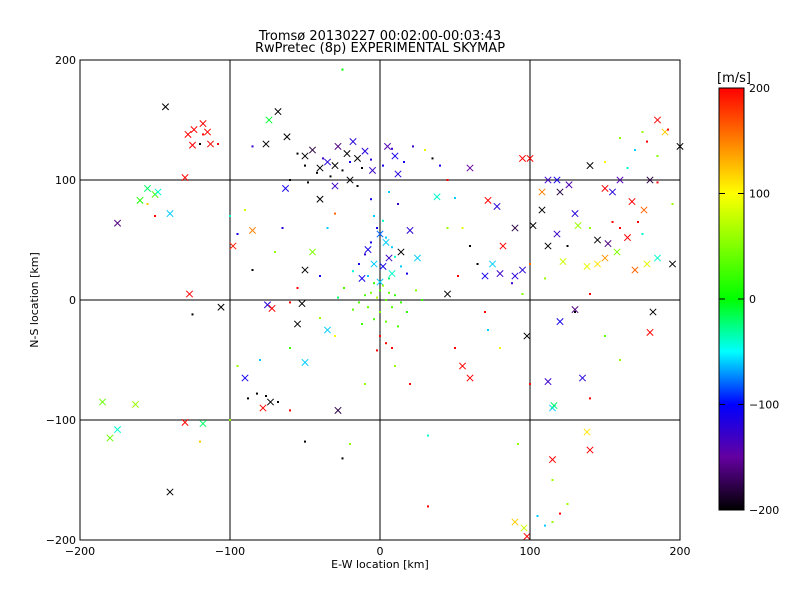 The image size is (800, 600). What do you see at coordinates (680, 551) in the screenshot?
I see `x-tick-label: 200` at bounding box center [680, 551].